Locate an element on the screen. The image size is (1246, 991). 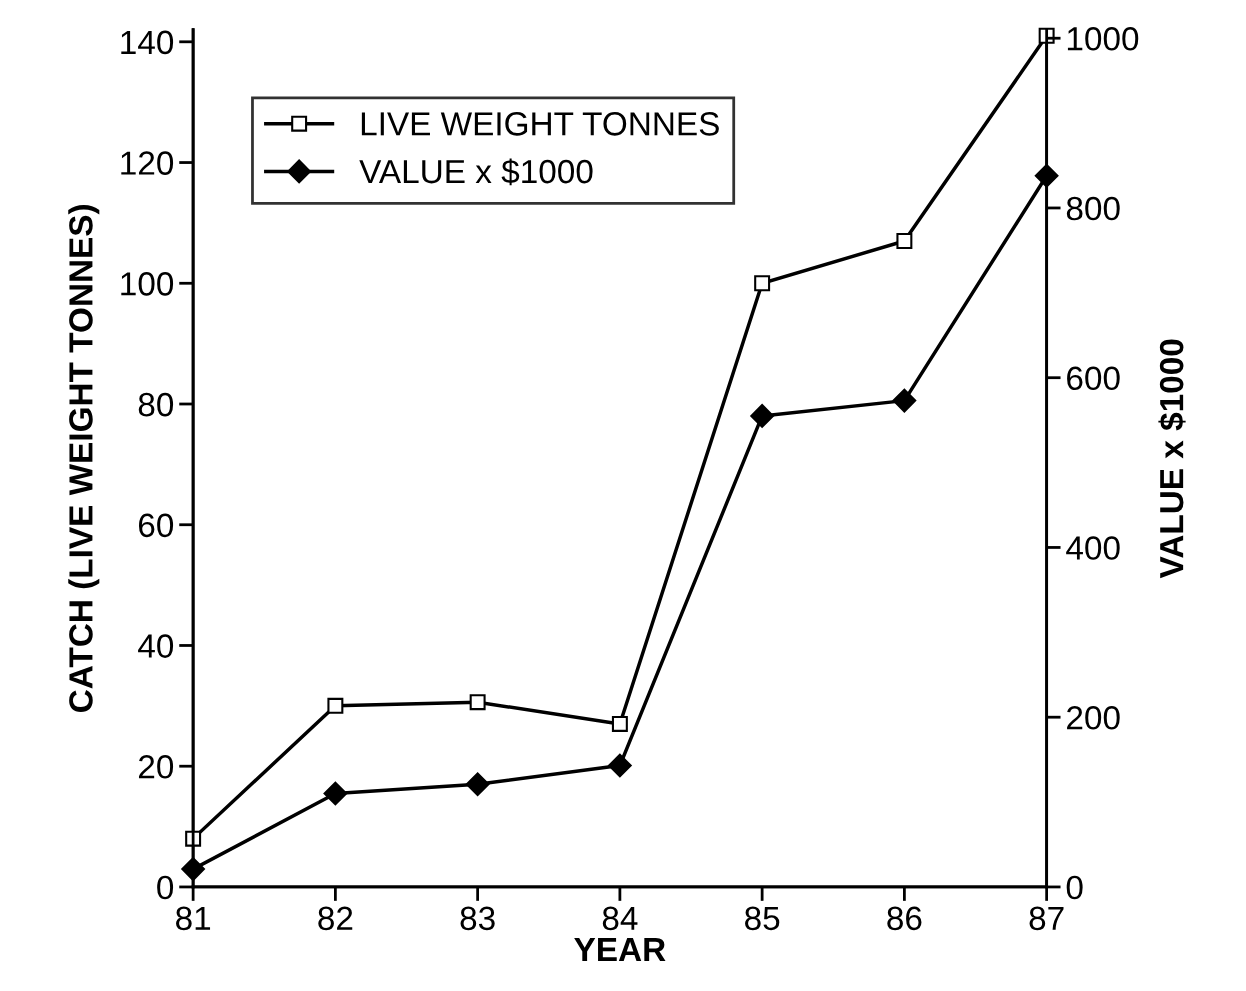
y2-tick-label: 200 is located at coordinates (1093, 718).